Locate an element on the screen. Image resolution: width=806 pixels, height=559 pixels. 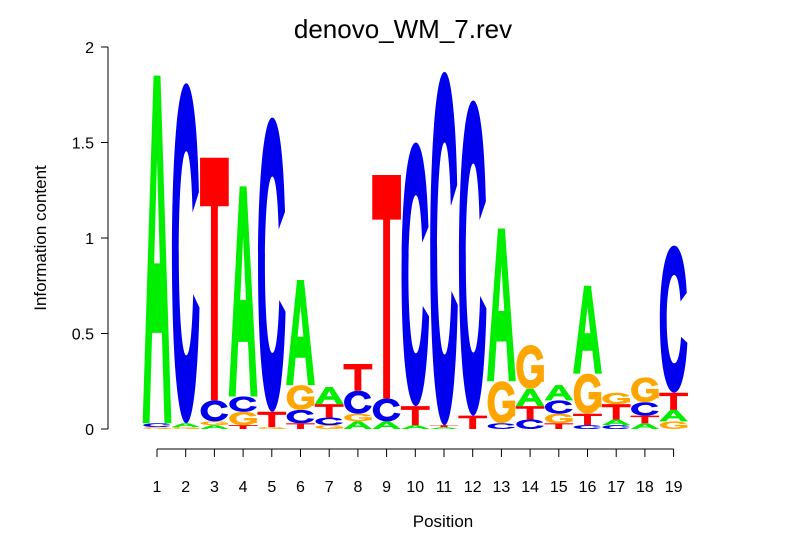
x-tick-label: 2 is located at coordinates (185, 487).